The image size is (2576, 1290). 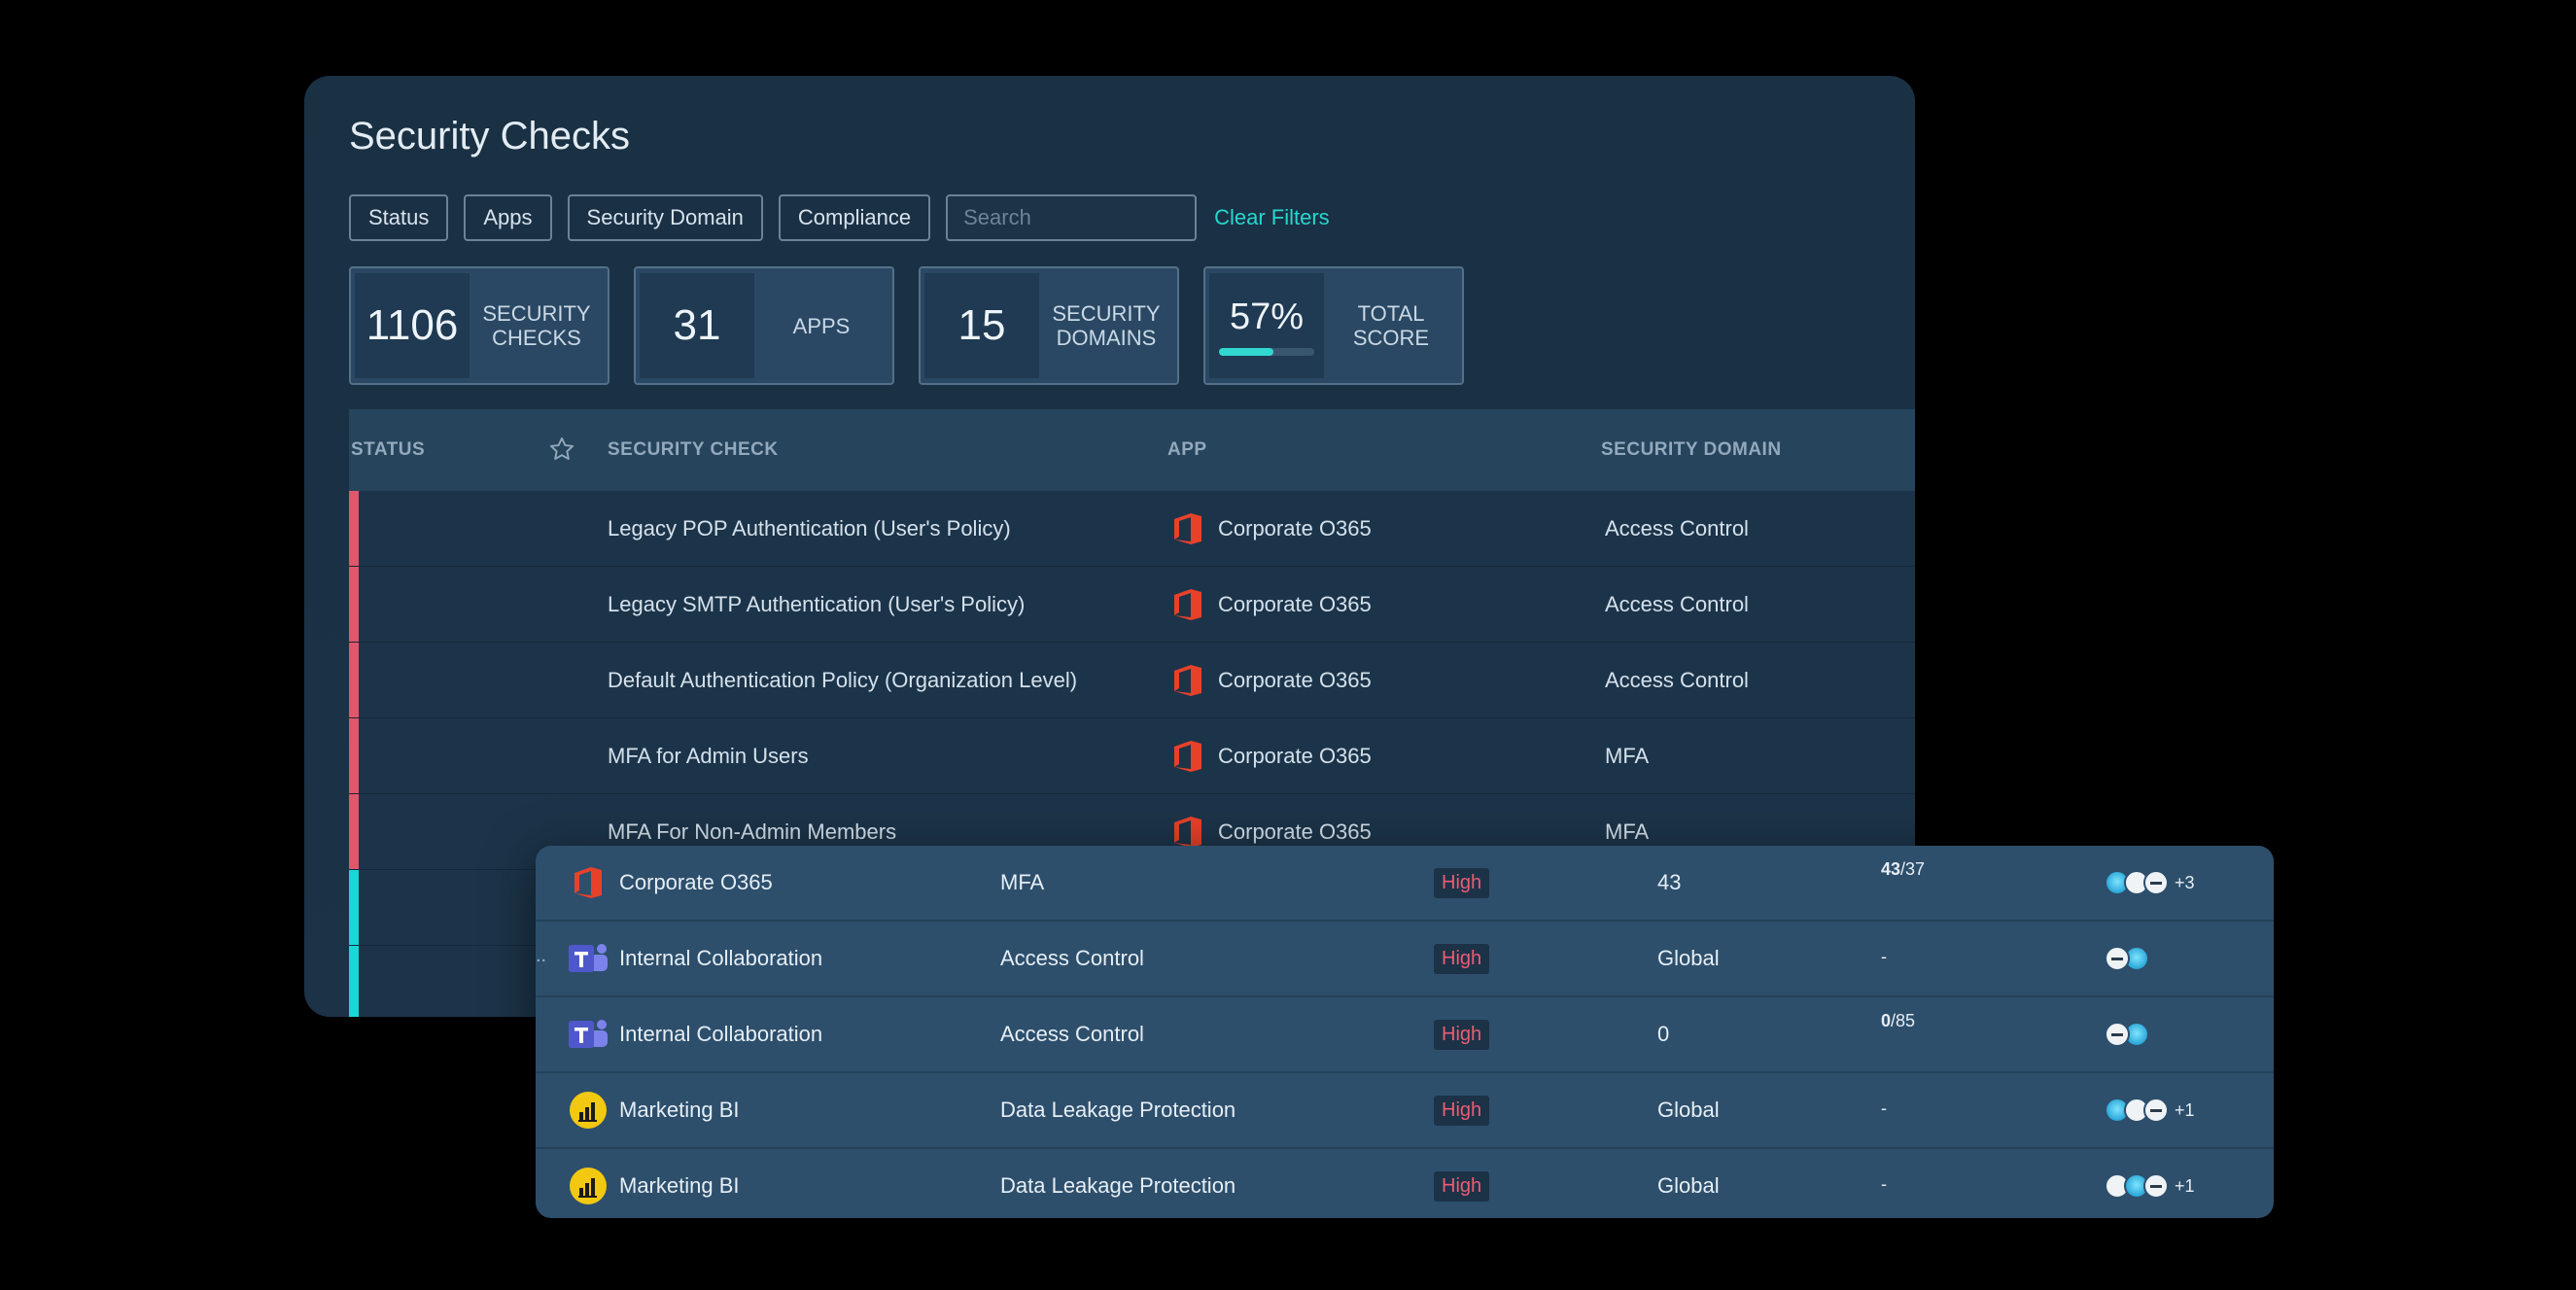 What do you see at coordinates (1272, 217) in the screenshot?
I see `clear-filters-link: Clear Filters` at bounding box center [1272, 217].